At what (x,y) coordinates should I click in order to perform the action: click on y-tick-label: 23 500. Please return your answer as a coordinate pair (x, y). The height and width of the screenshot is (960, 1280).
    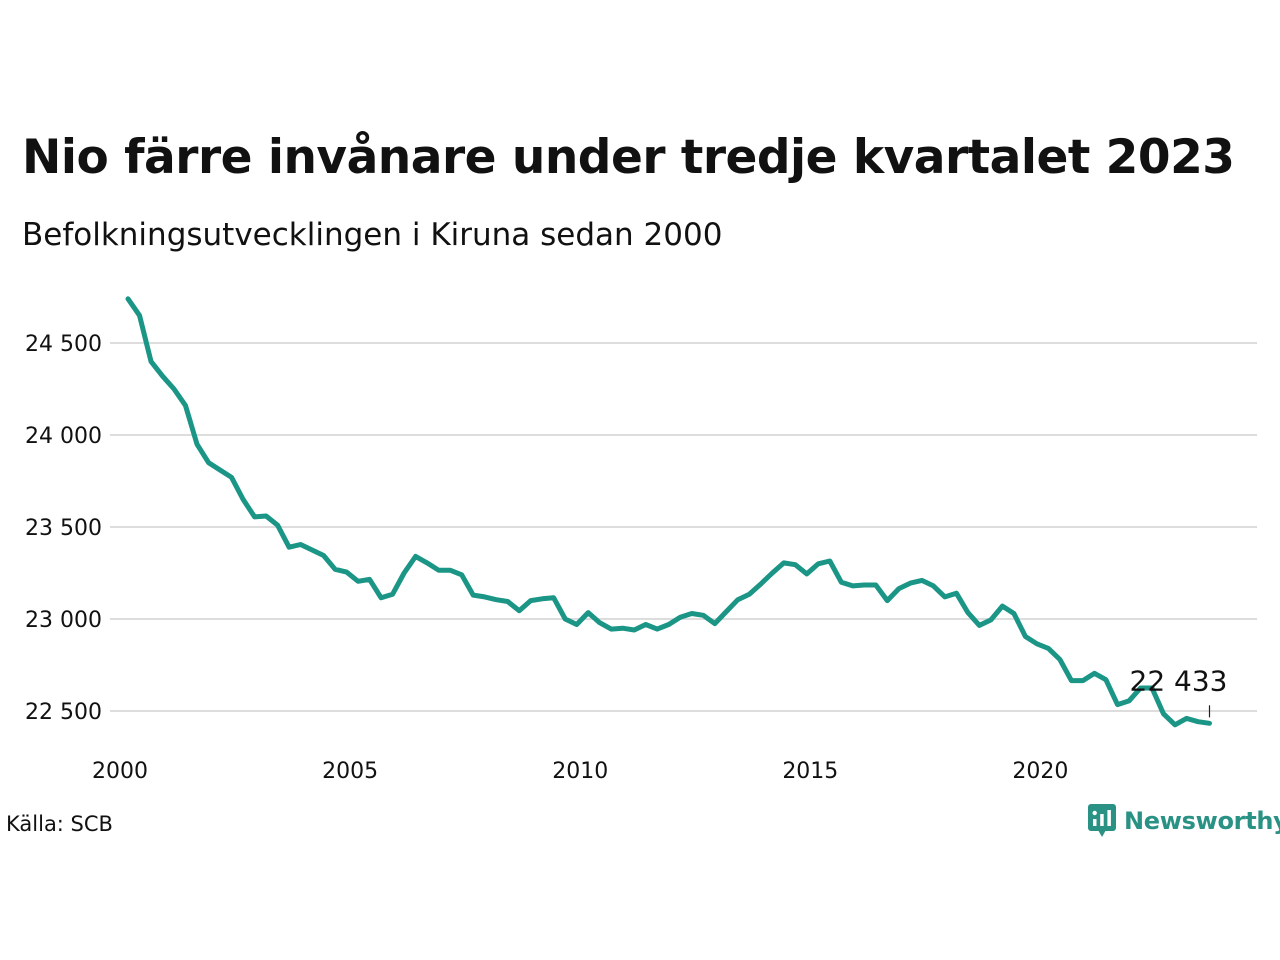
    Looking at the image, I should click on (63, 528).